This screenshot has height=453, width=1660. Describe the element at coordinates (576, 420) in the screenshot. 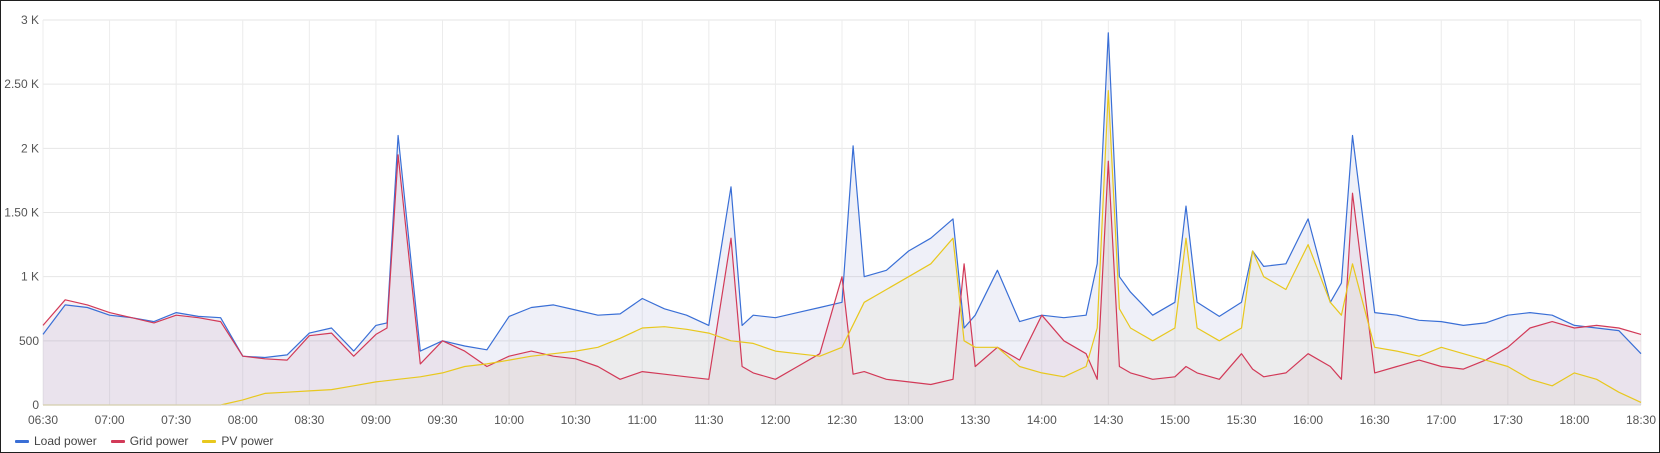

I see `x-tick-label: 10:30` at that location.